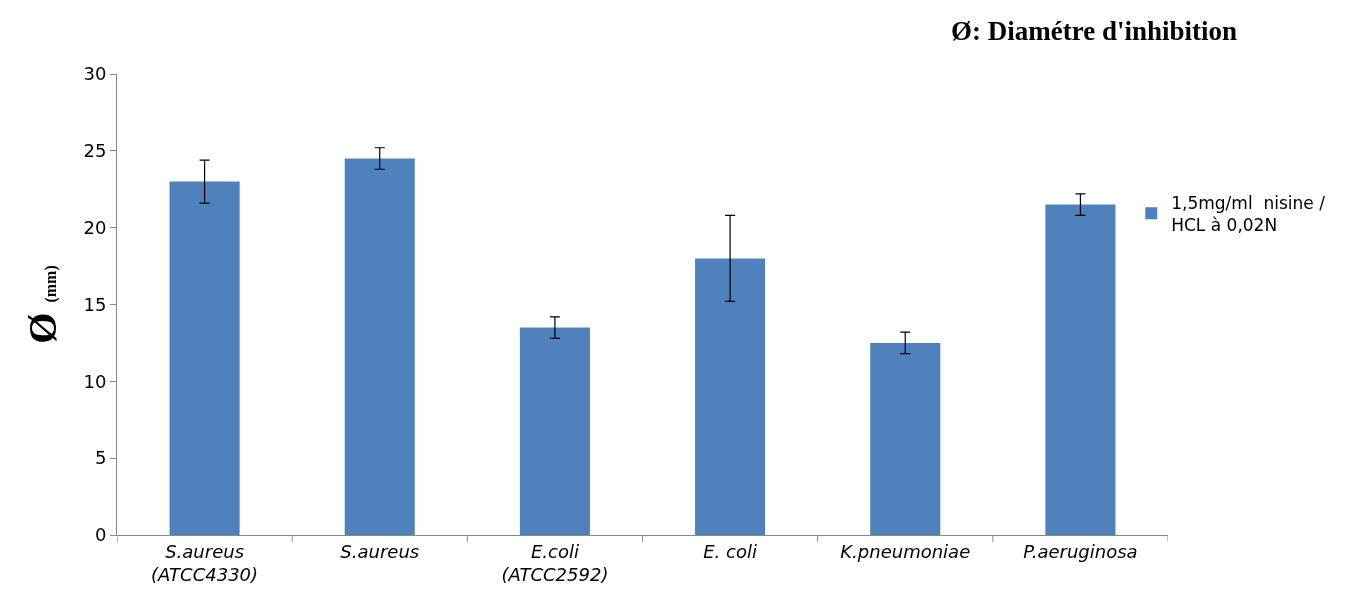  Describe the element at coordinates (100, 535) in the screenshot. I see `y-tick-label: 0` at that location.